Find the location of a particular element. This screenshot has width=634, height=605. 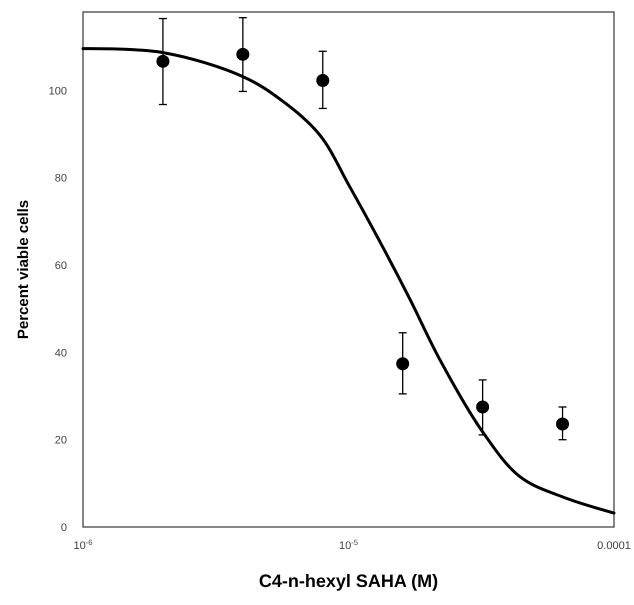

y-tick-label: 100 is located at coordinates (57, 91).